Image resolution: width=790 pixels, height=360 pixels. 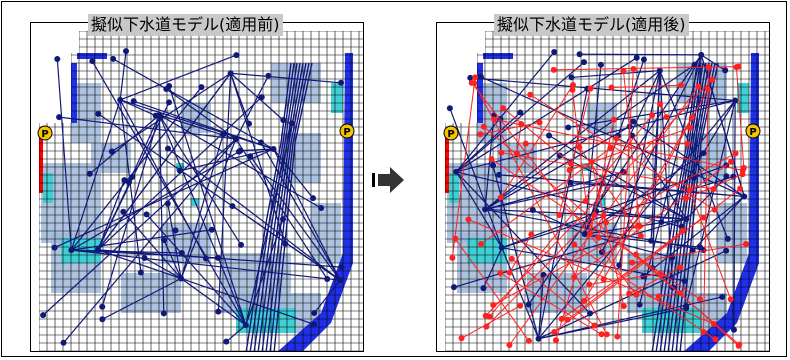 I want to click on pump-marker-icon: P, so click(x=45, y=133).